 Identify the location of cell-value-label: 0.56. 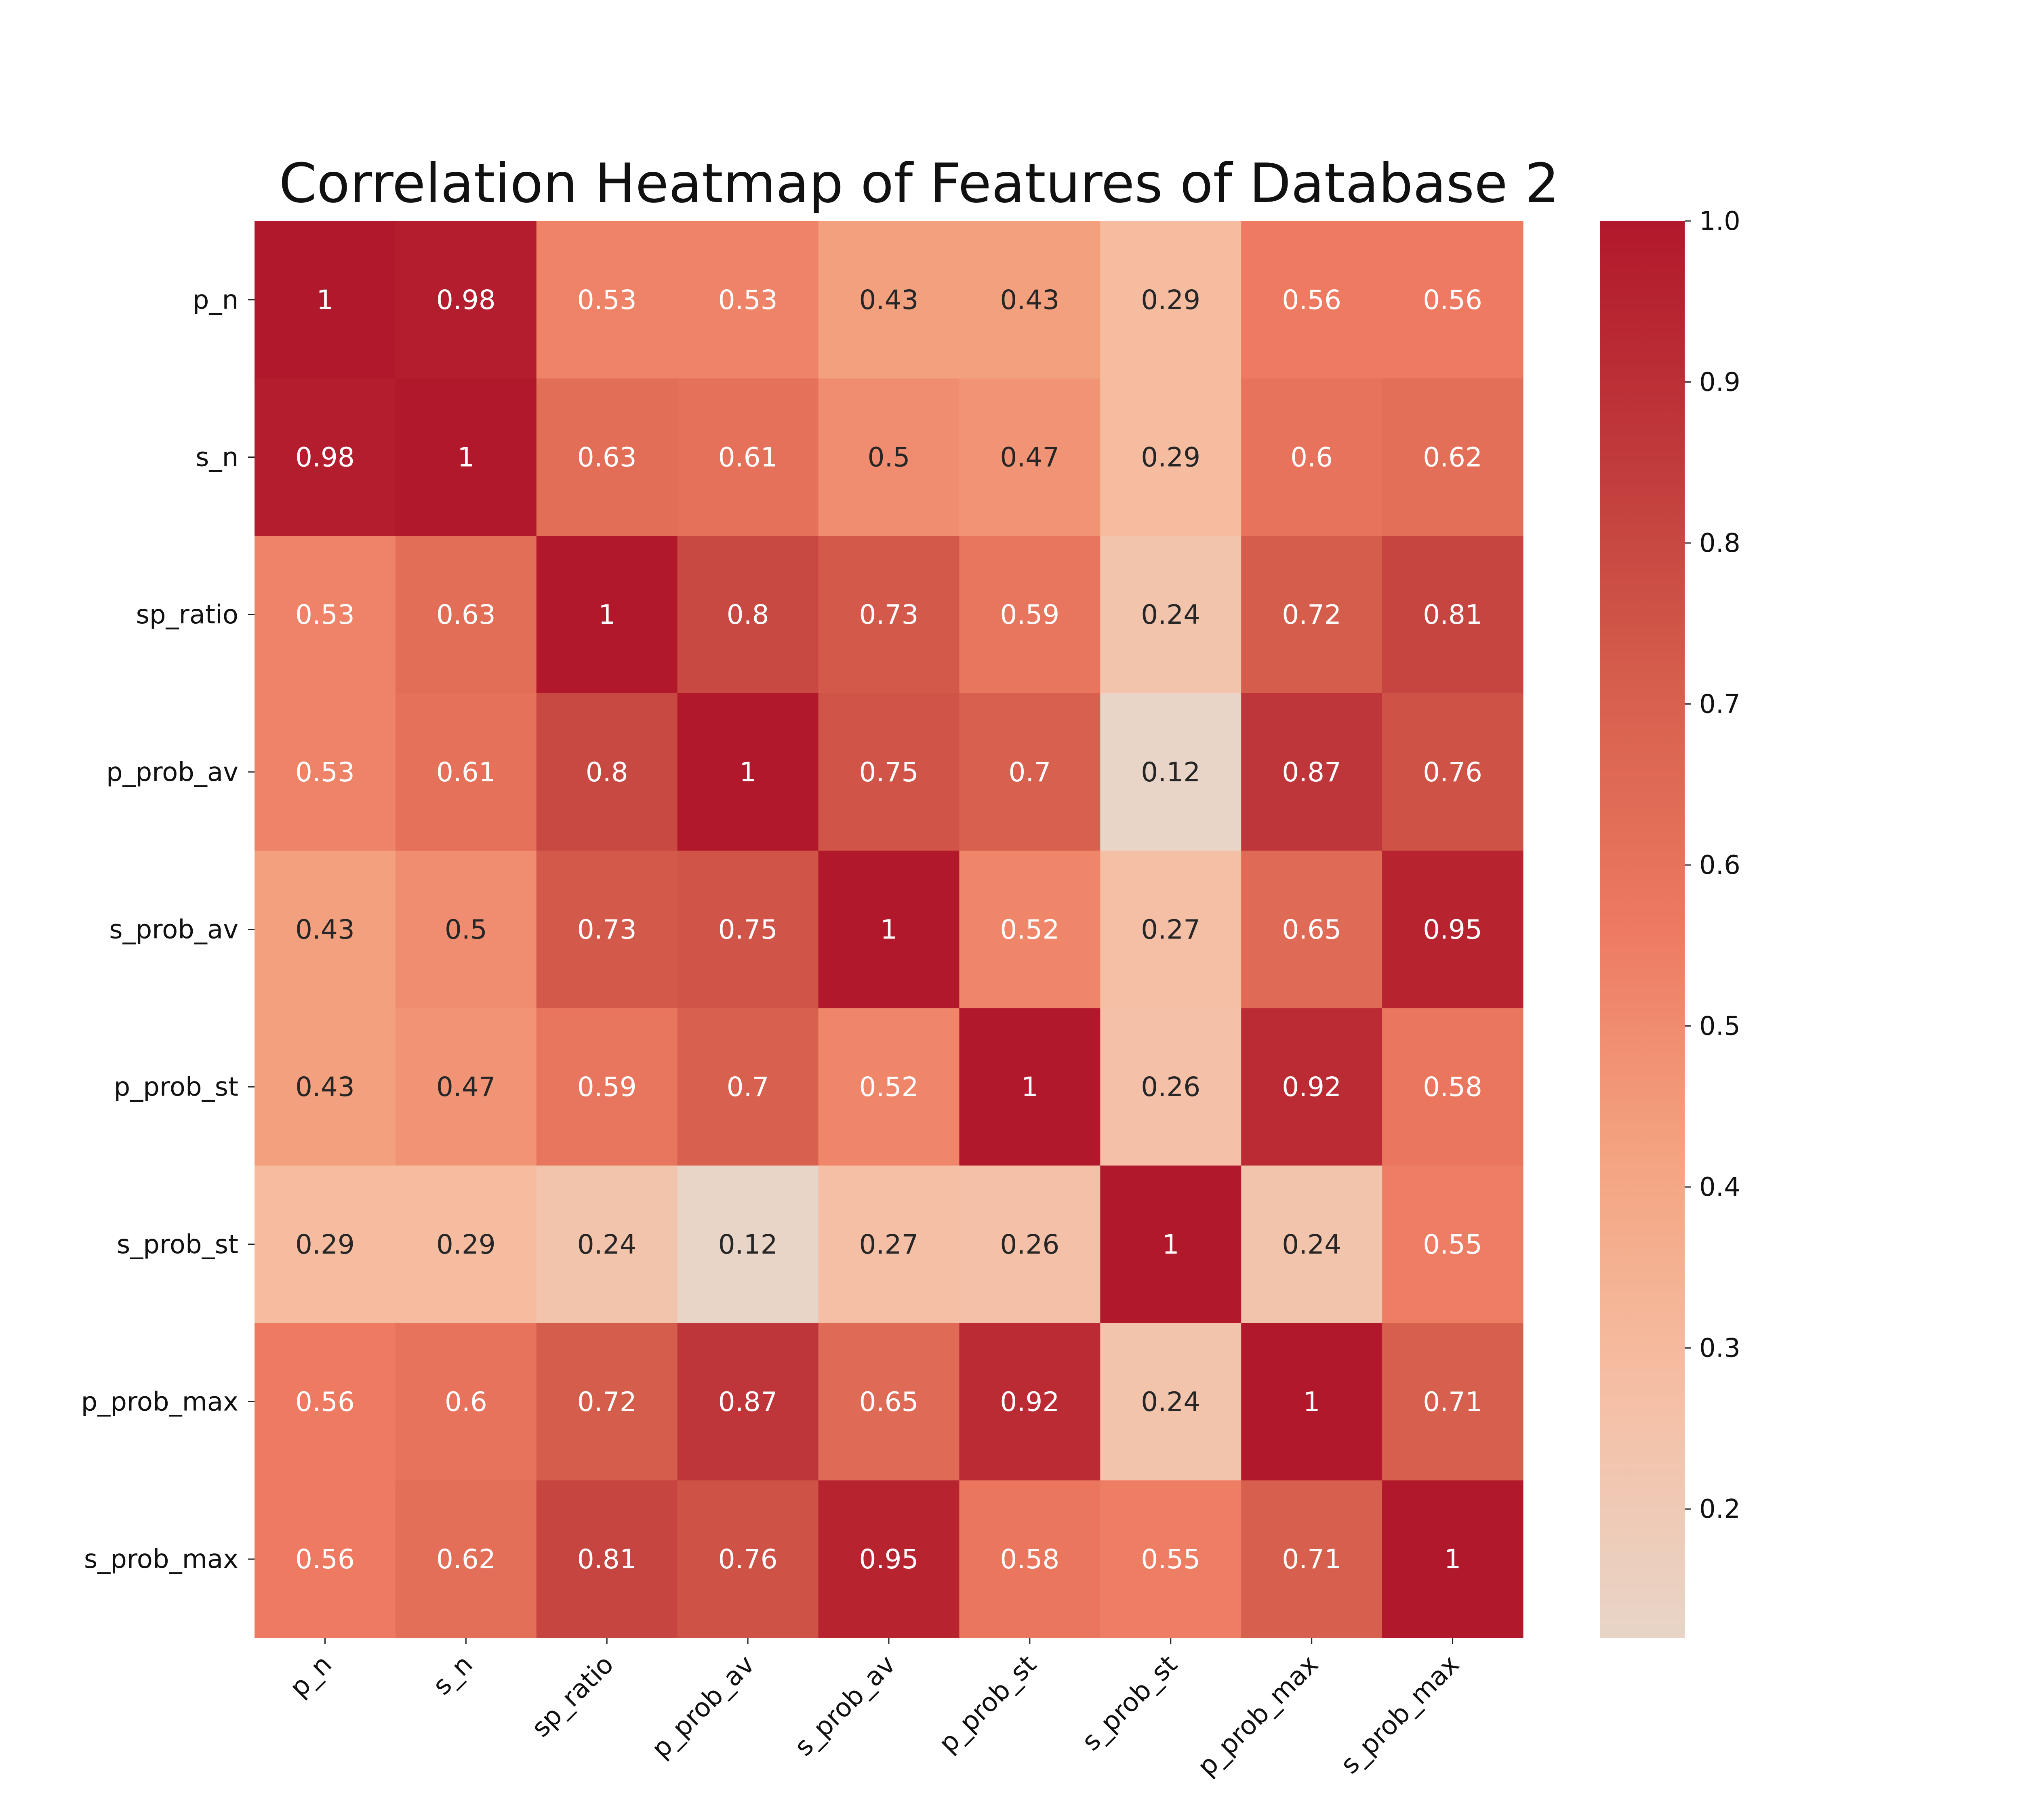
(1452, 300).